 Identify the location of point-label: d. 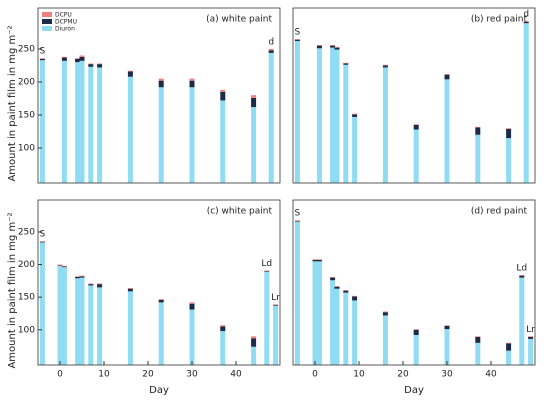
(271, 42).